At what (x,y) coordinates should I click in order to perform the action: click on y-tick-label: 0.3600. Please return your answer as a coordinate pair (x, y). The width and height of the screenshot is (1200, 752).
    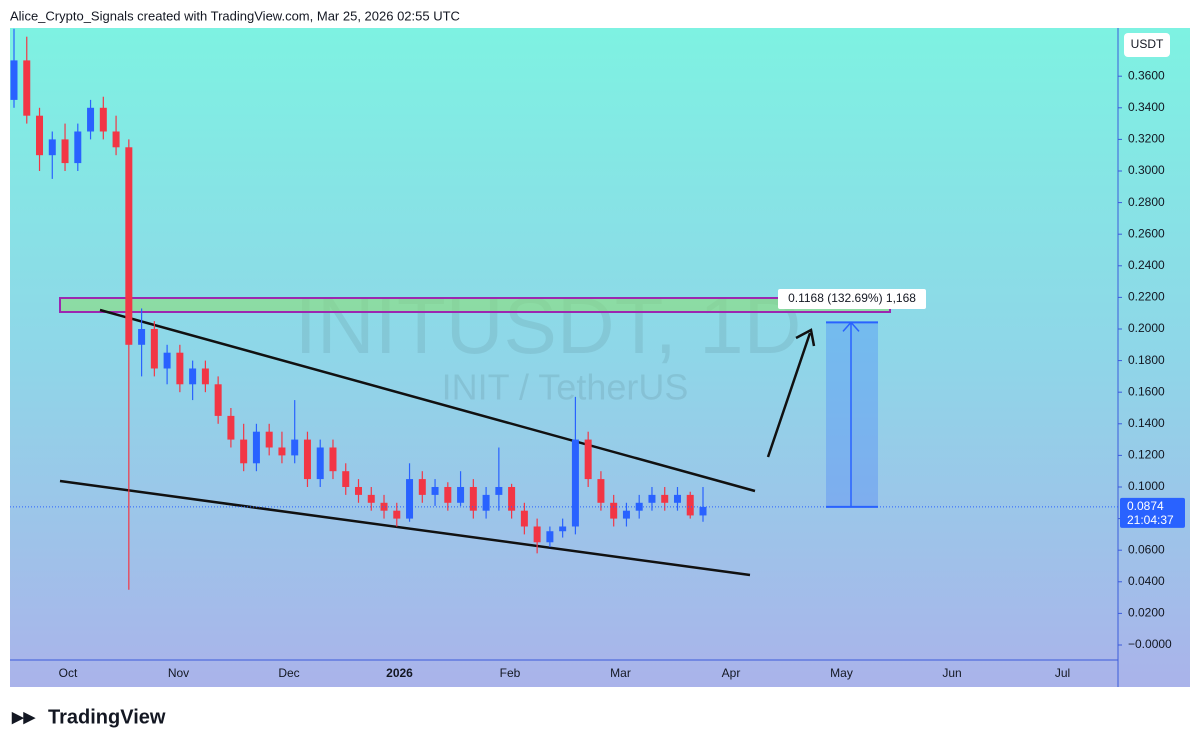
    Looking at the image, I should click on (1146, 75).